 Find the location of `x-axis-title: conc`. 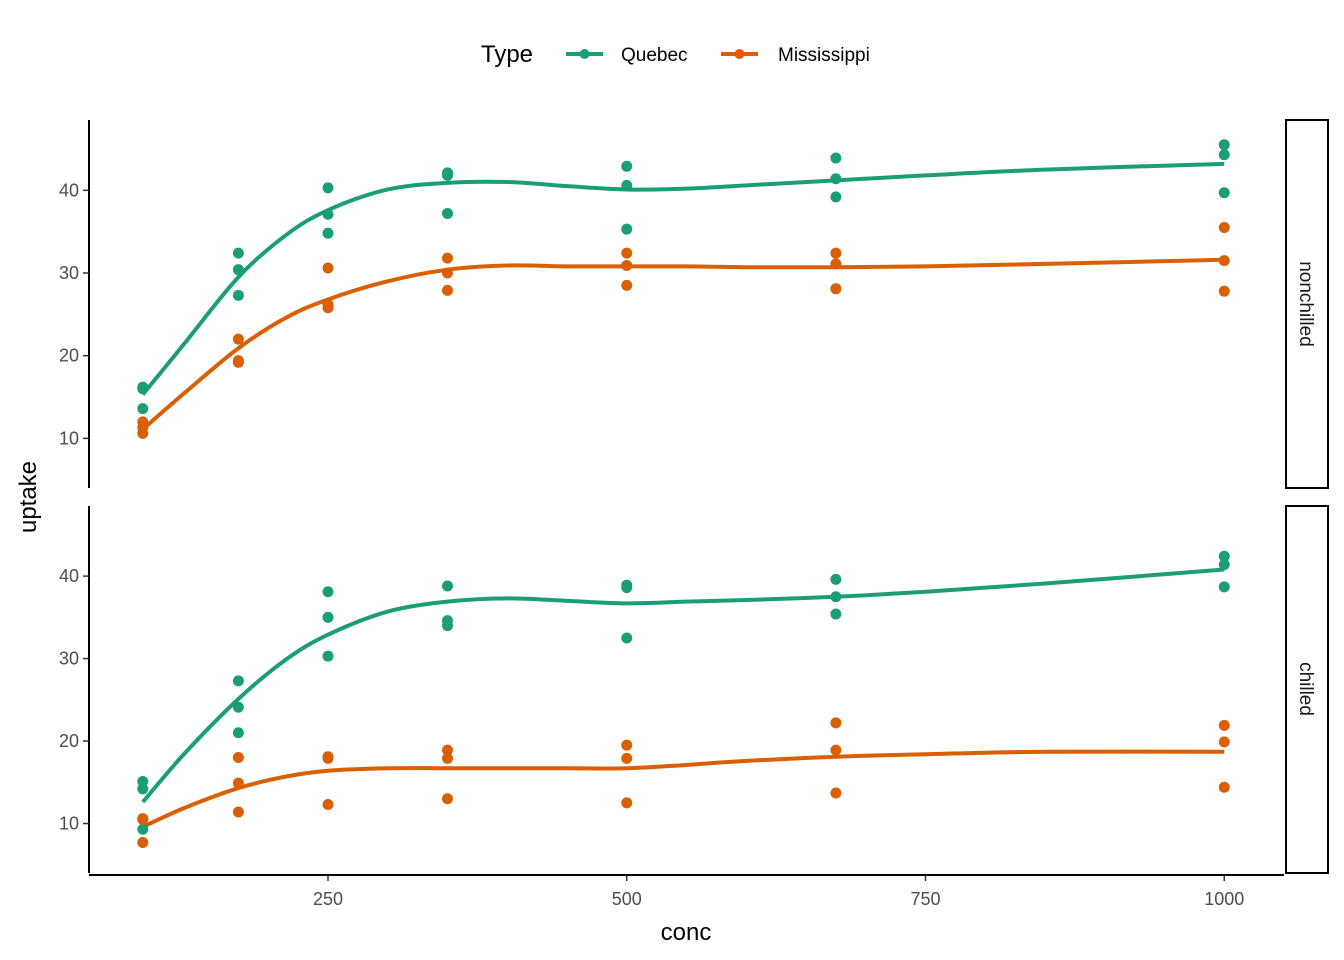

x-axis-title: conc is located at coordinates (686, 932).